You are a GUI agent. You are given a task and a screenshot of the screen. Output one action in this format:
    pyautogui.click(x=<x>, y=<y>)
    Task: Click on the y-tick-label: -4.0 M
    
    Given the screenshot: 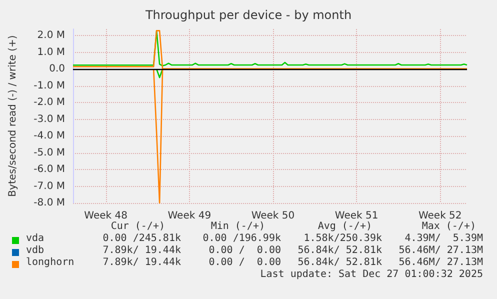 What is the action you would take?
    pyautogui.click(x=49, y=136)
    